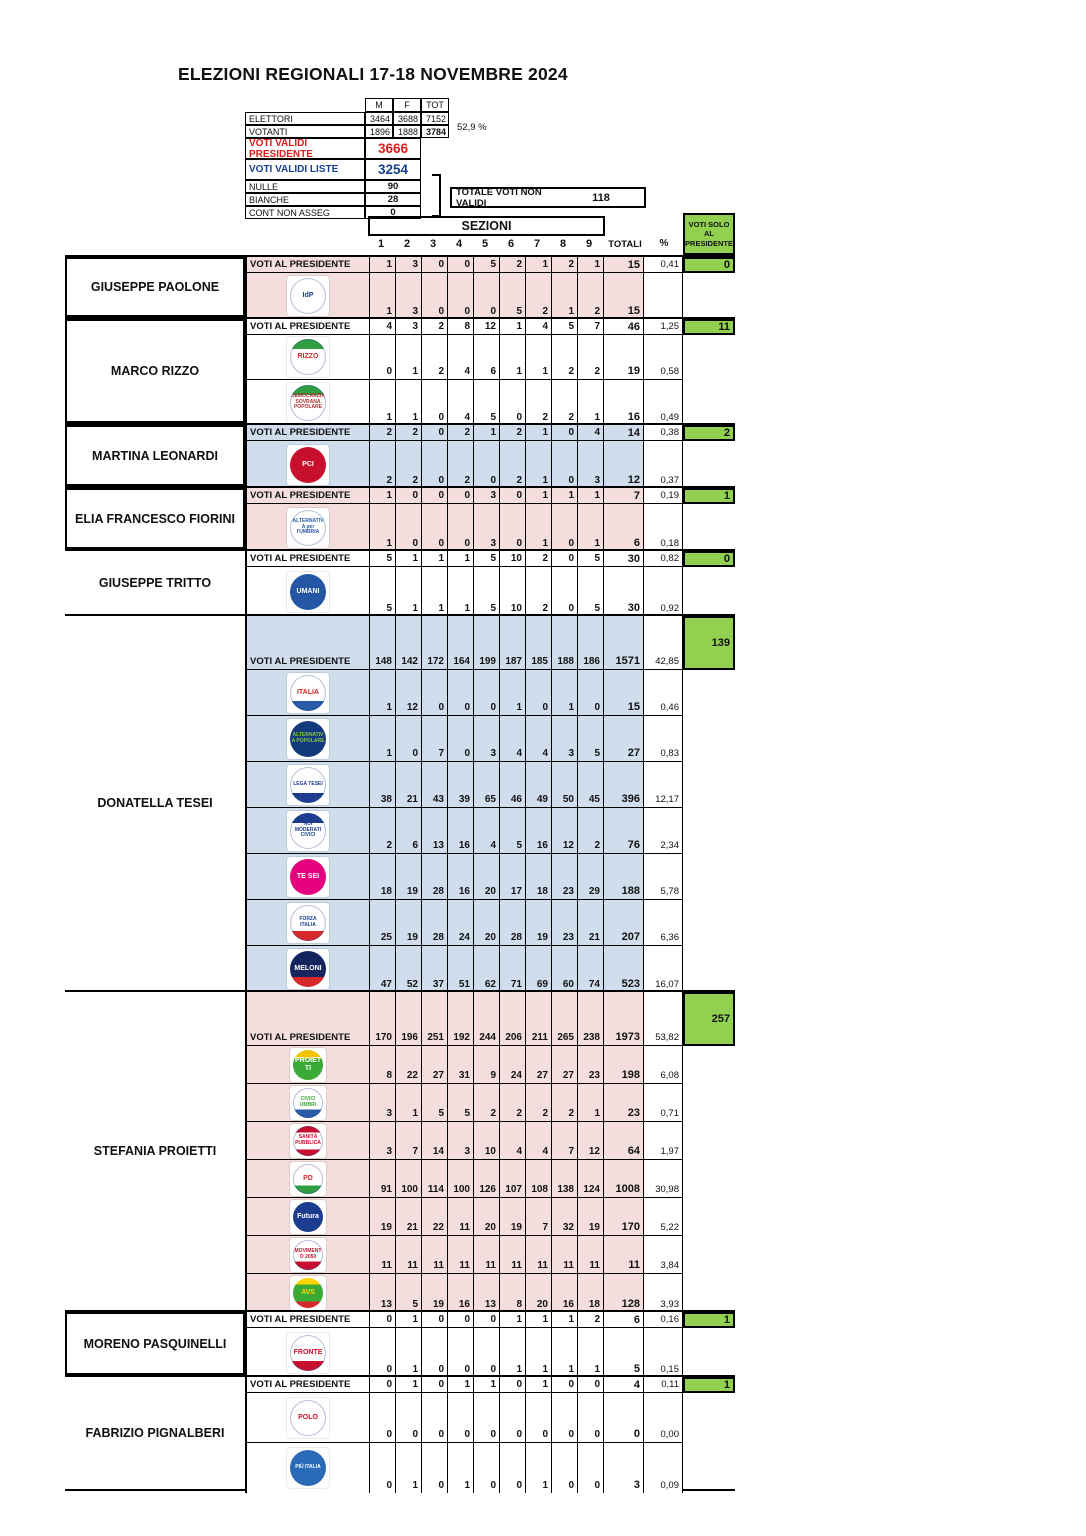 The image size is (1086, 1536). Describe the element at coordinates (663, 1319) in the screenshot. I see `percent-value: 0,16` at that location.